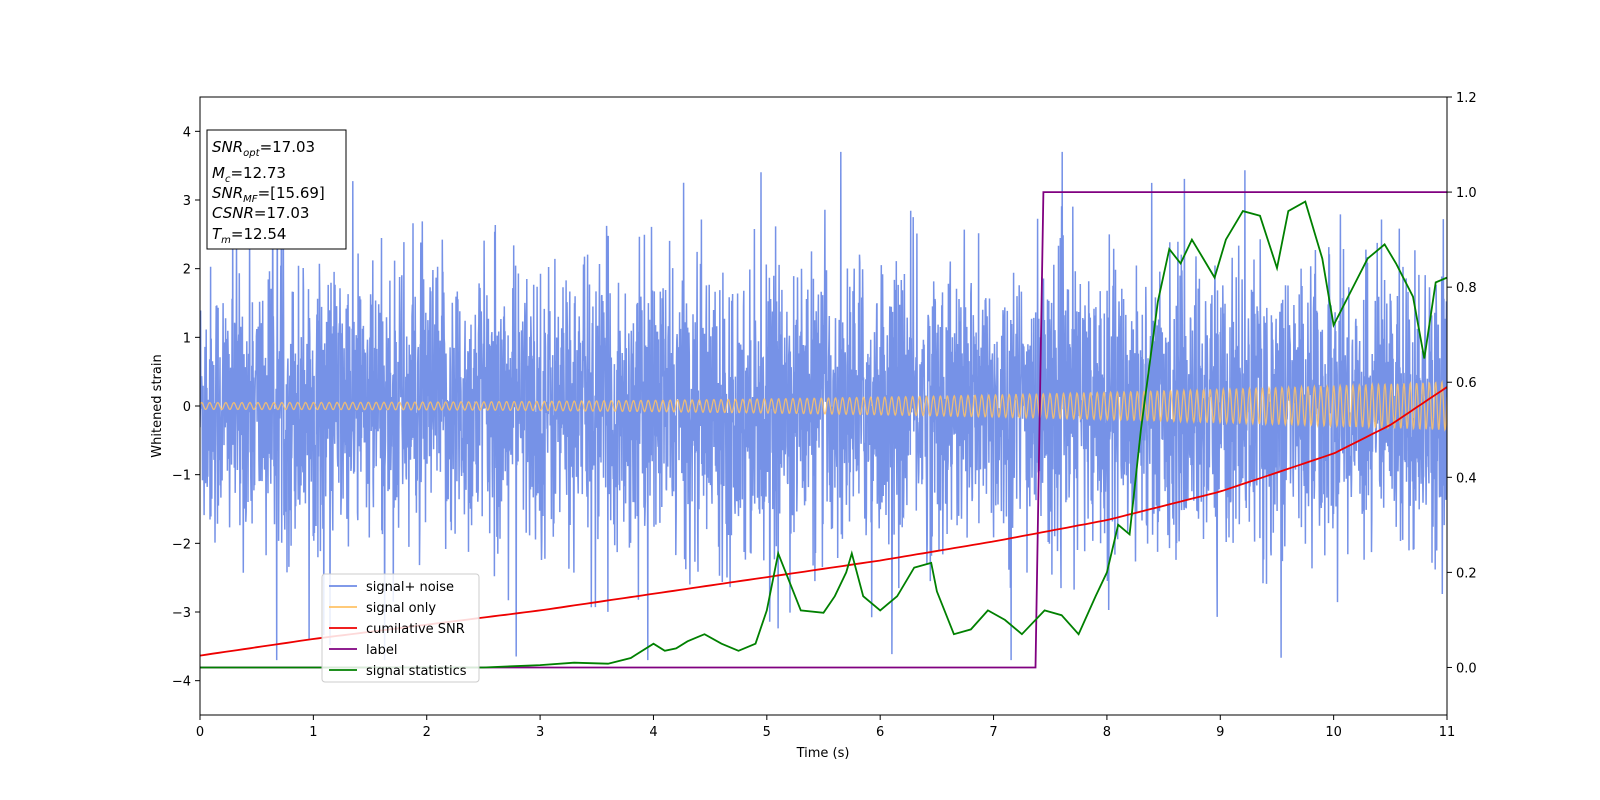  Describe the element at coordinates (653, 732) in the screenshot. I see `x-tick-label: 4` at that location.